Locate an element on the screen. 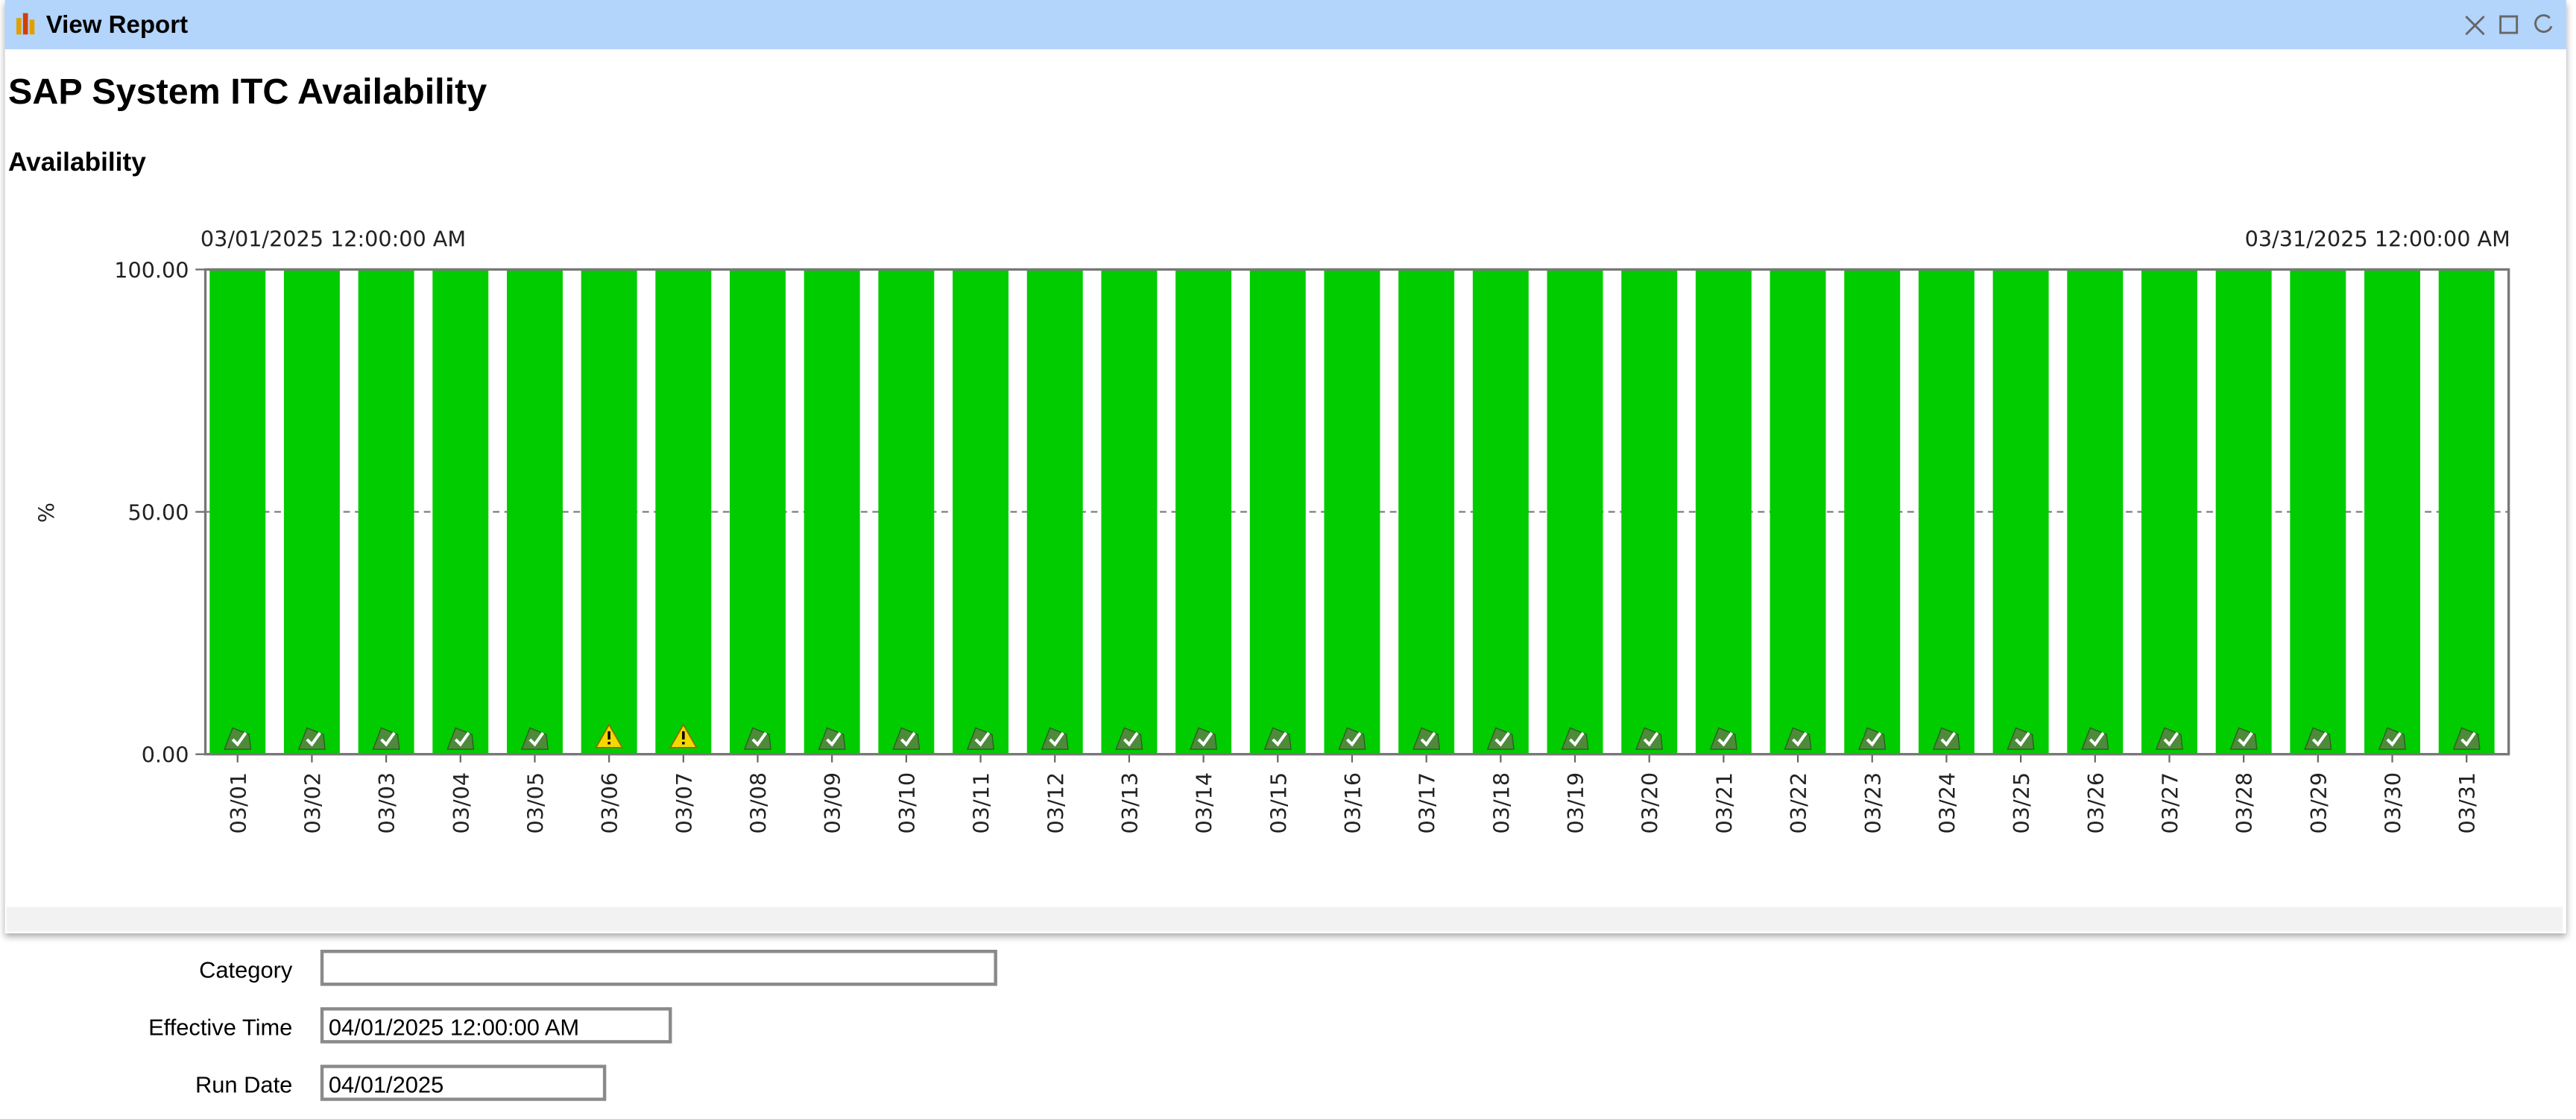 The image size is (2576, 1119). field-input: 04/01/2025 12:00:00 AM is located at coordinates (496, 1025).